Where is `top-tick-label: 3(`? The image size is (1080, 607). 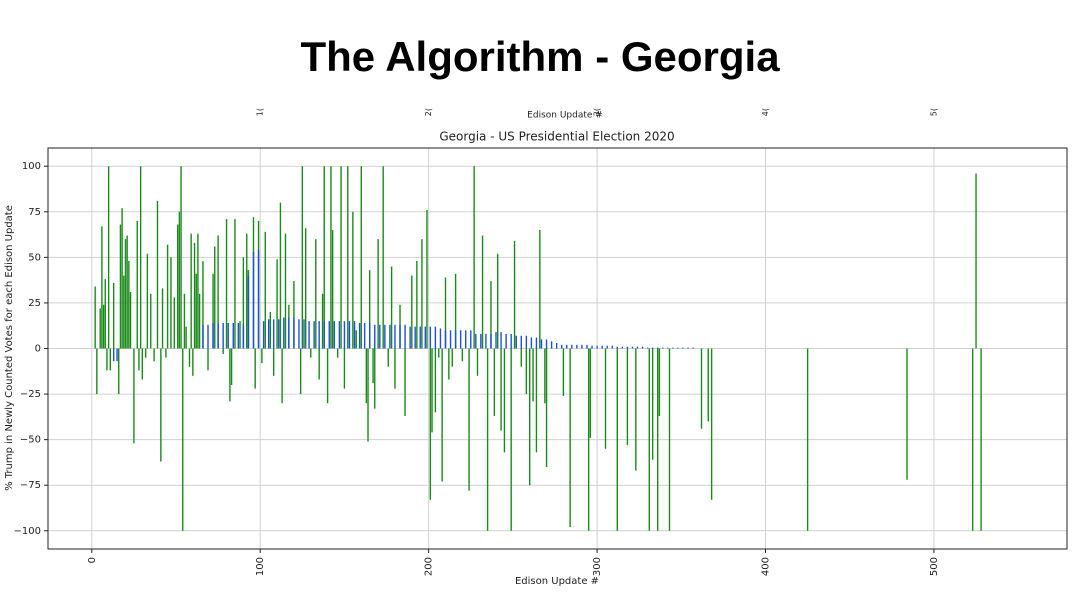 top-tick-label: 3( is located at coordinates (597, 112).